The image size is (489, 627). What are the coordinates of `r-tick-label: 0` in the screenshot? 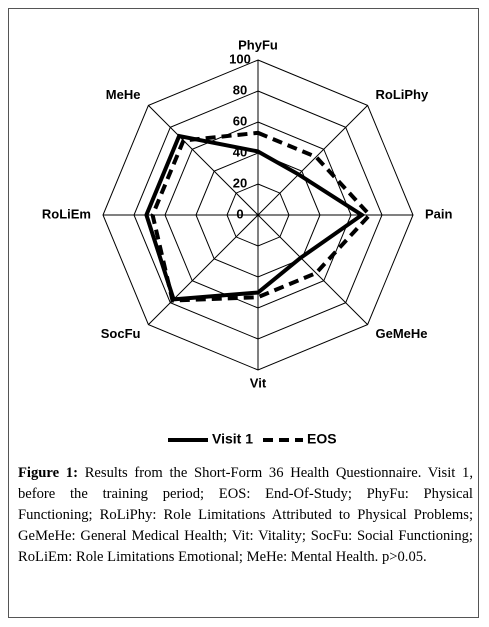 It's located at (239, 213).